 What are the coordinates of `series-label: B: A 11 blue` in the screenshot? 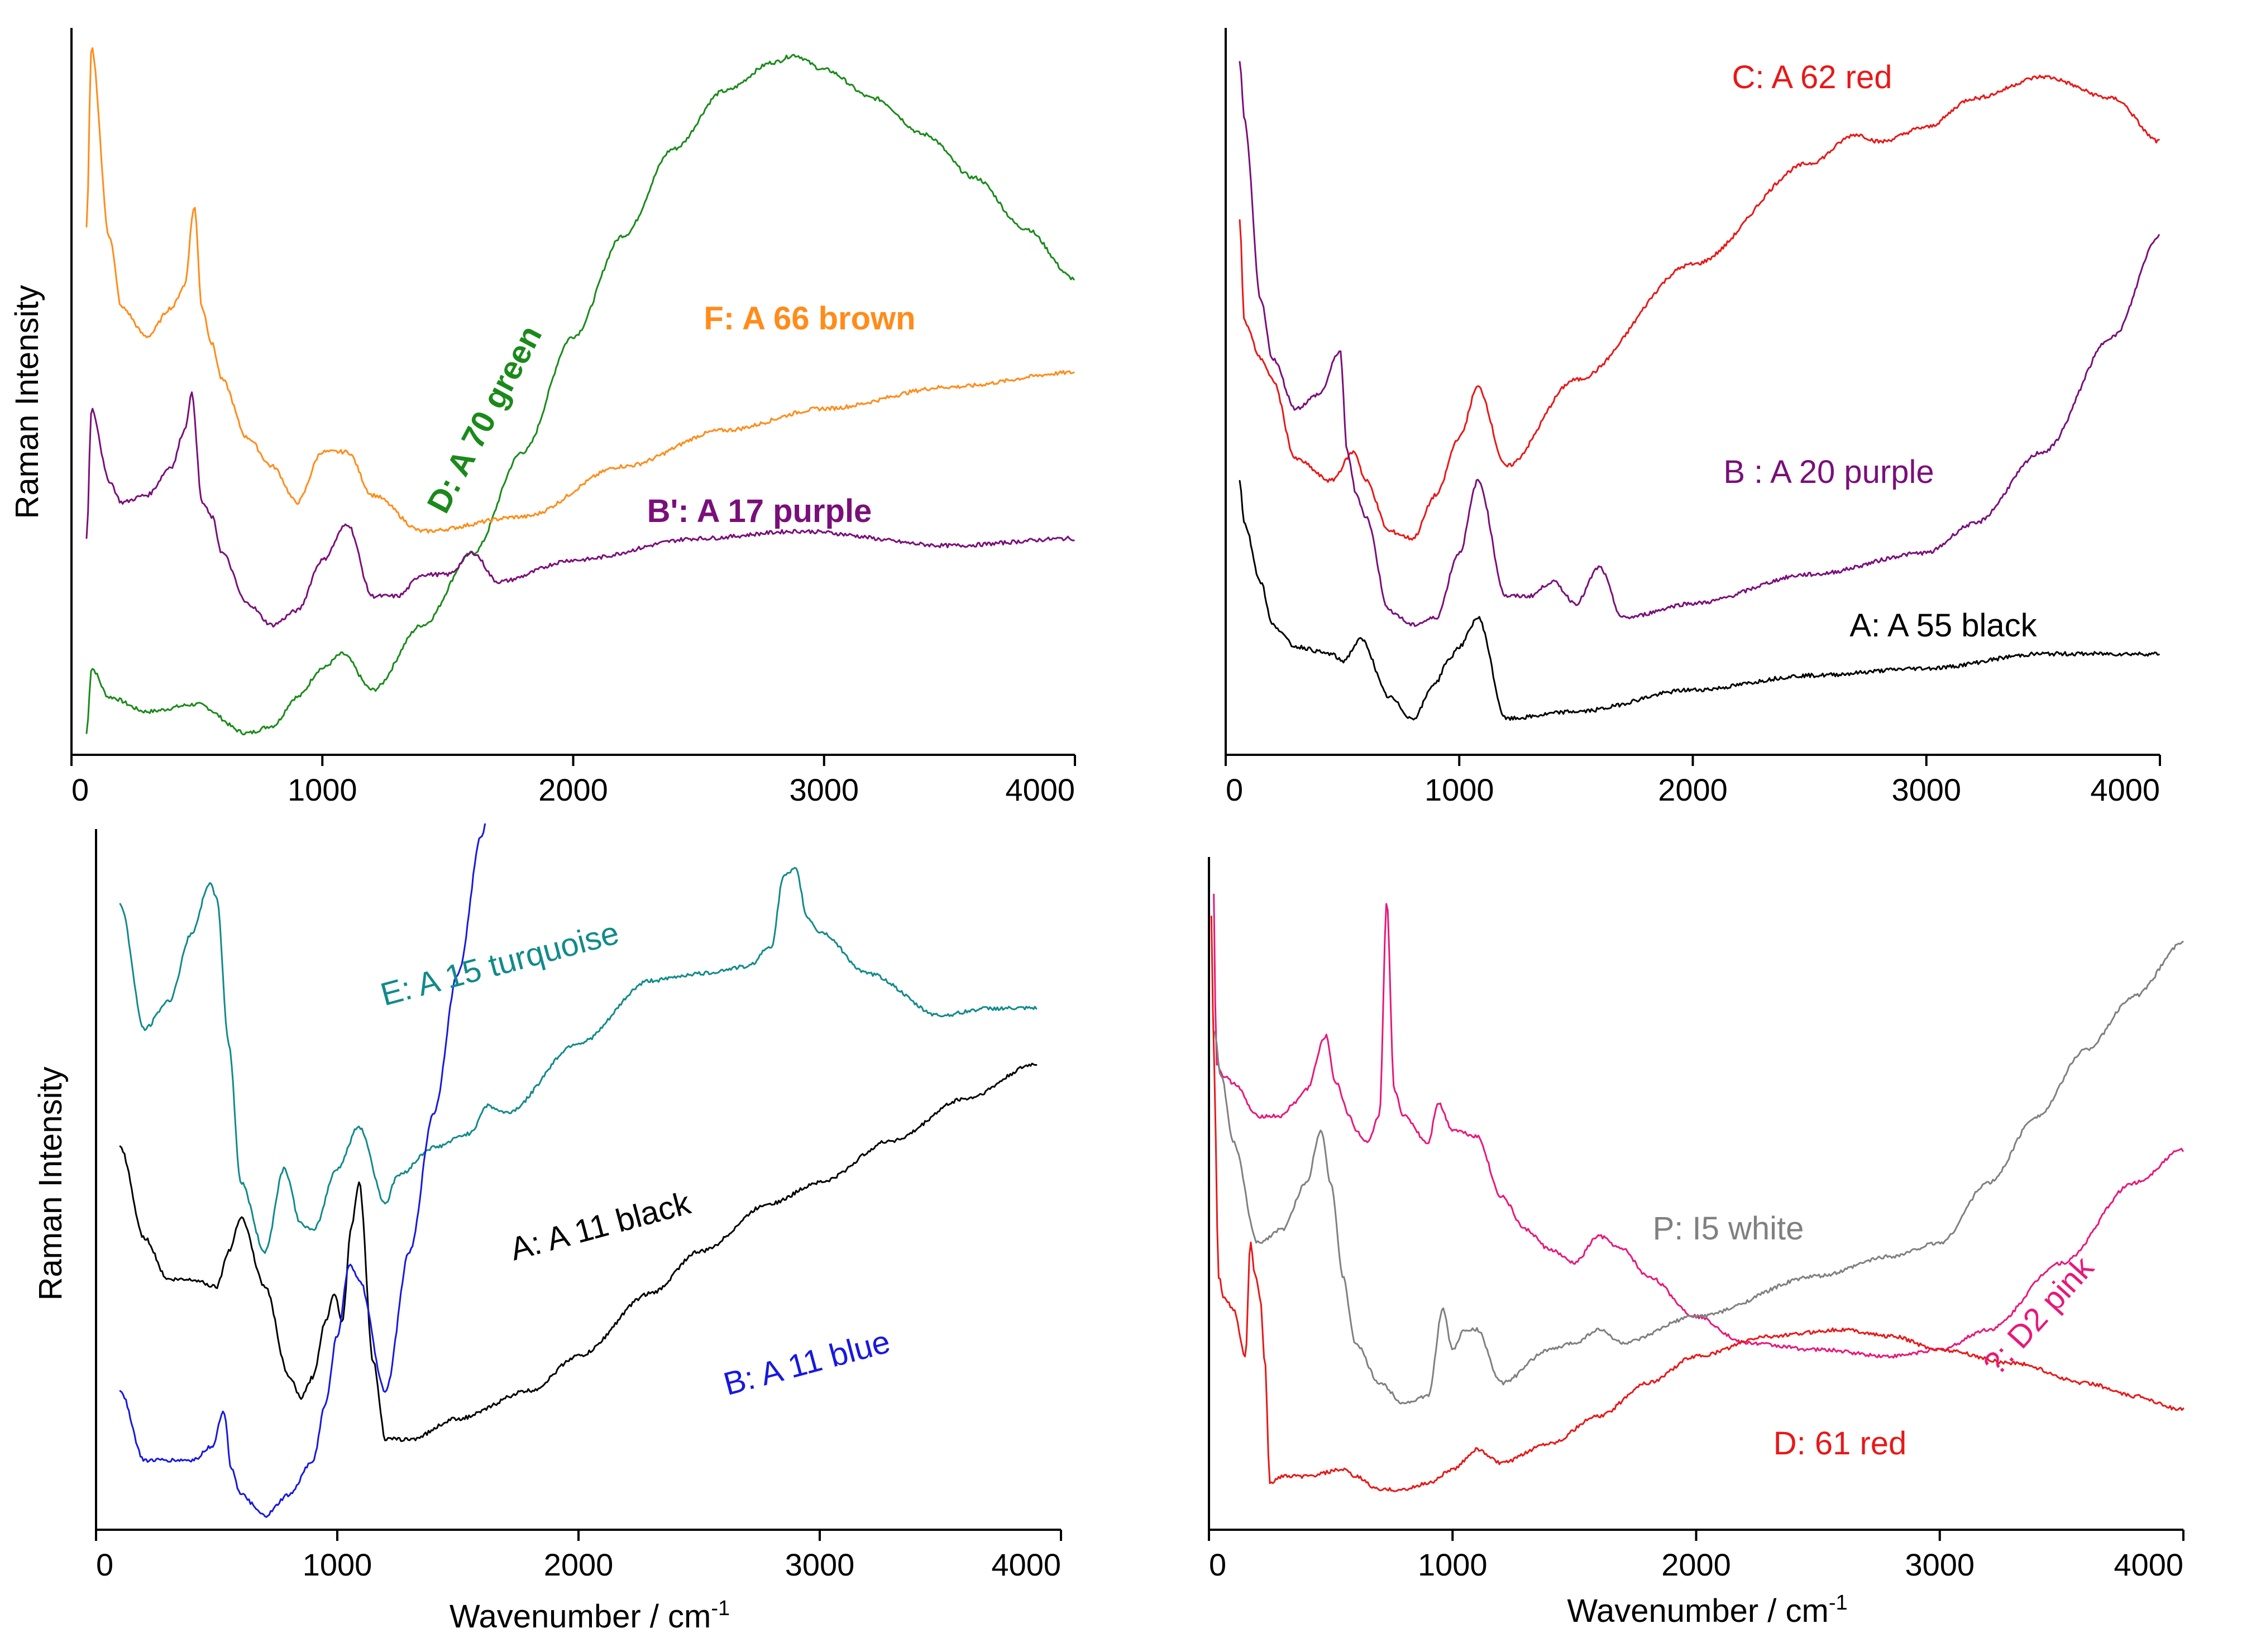 It's located at (807, 1362).